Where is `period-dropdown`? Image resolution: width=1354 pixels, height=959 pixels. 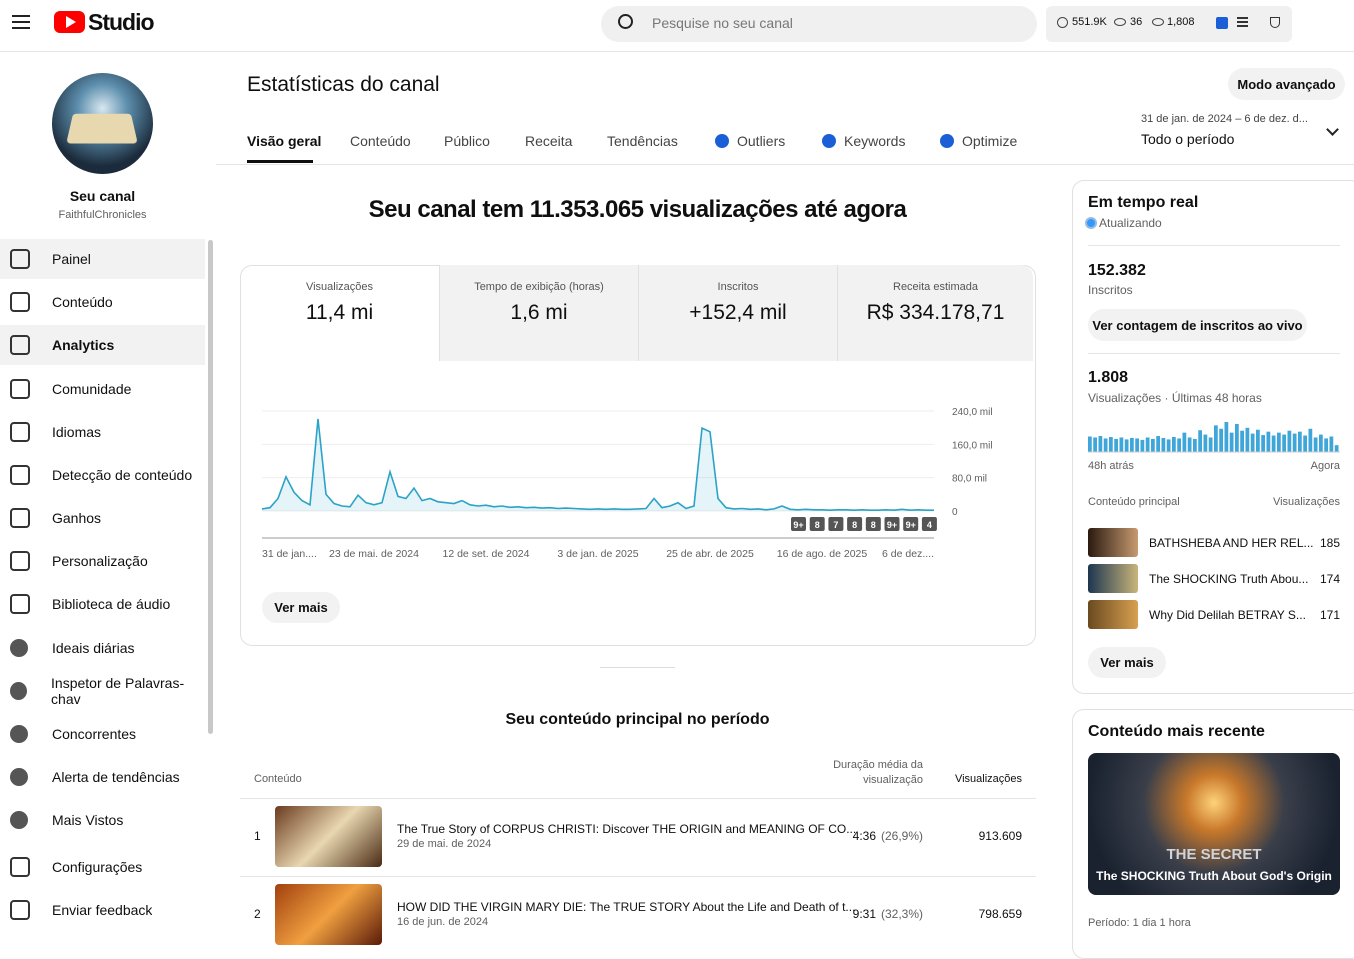
period-dropdown is located at coordinates (1332, 129).